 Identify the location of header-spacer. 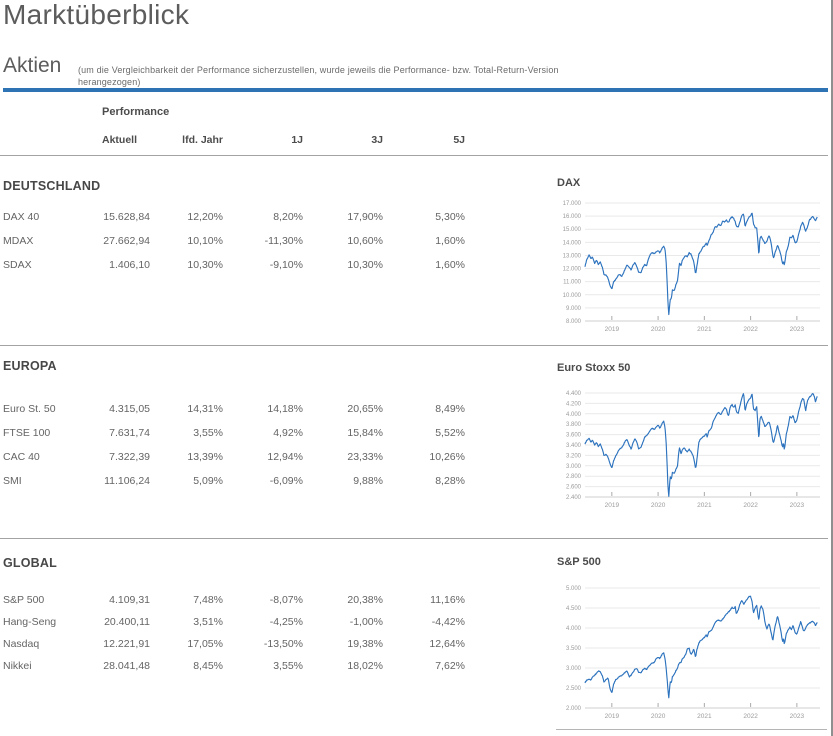
(49, 140).